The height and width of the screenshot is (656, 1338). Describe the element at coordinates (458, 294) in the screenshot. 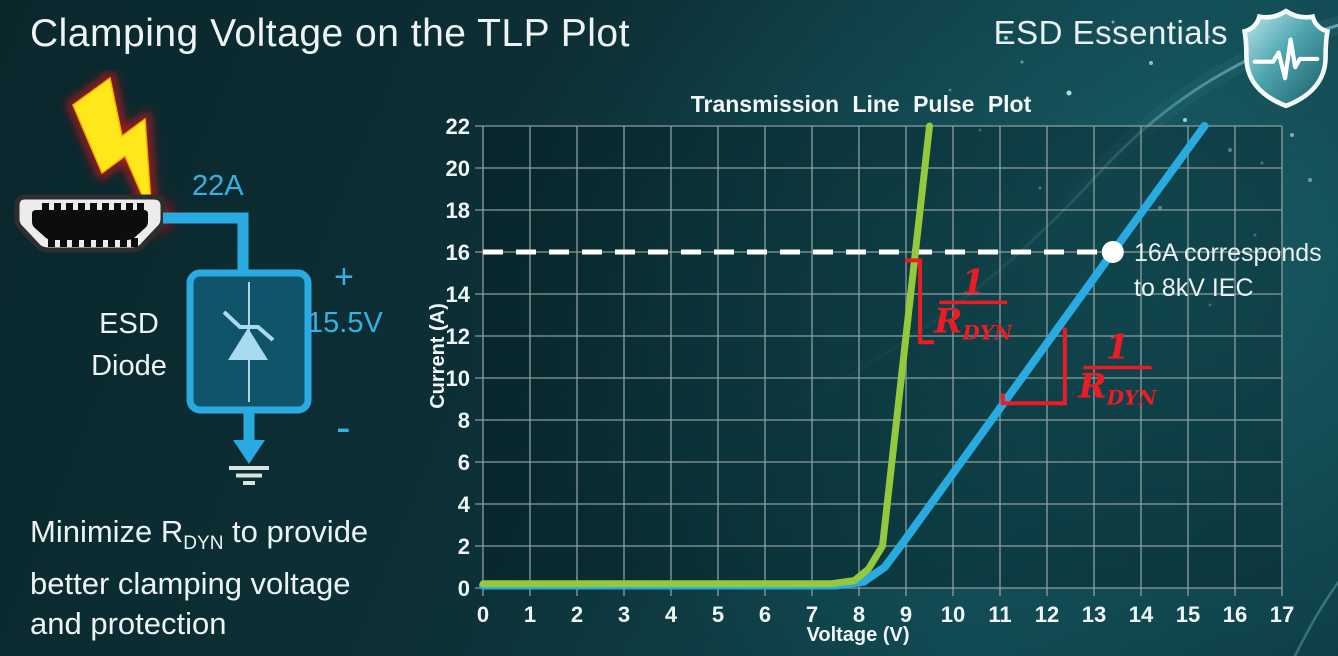

I see `y-tick-label: 14` at that location.